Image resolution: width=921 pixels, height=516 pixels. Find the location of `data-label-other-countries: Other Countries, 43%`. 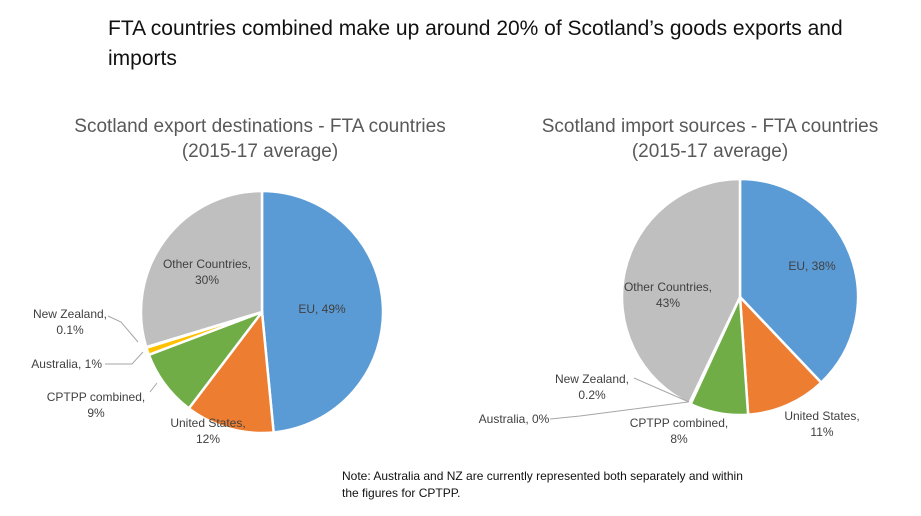

data-label-other-countries: Other Countries, 43% is located at coordinates (668, 295).